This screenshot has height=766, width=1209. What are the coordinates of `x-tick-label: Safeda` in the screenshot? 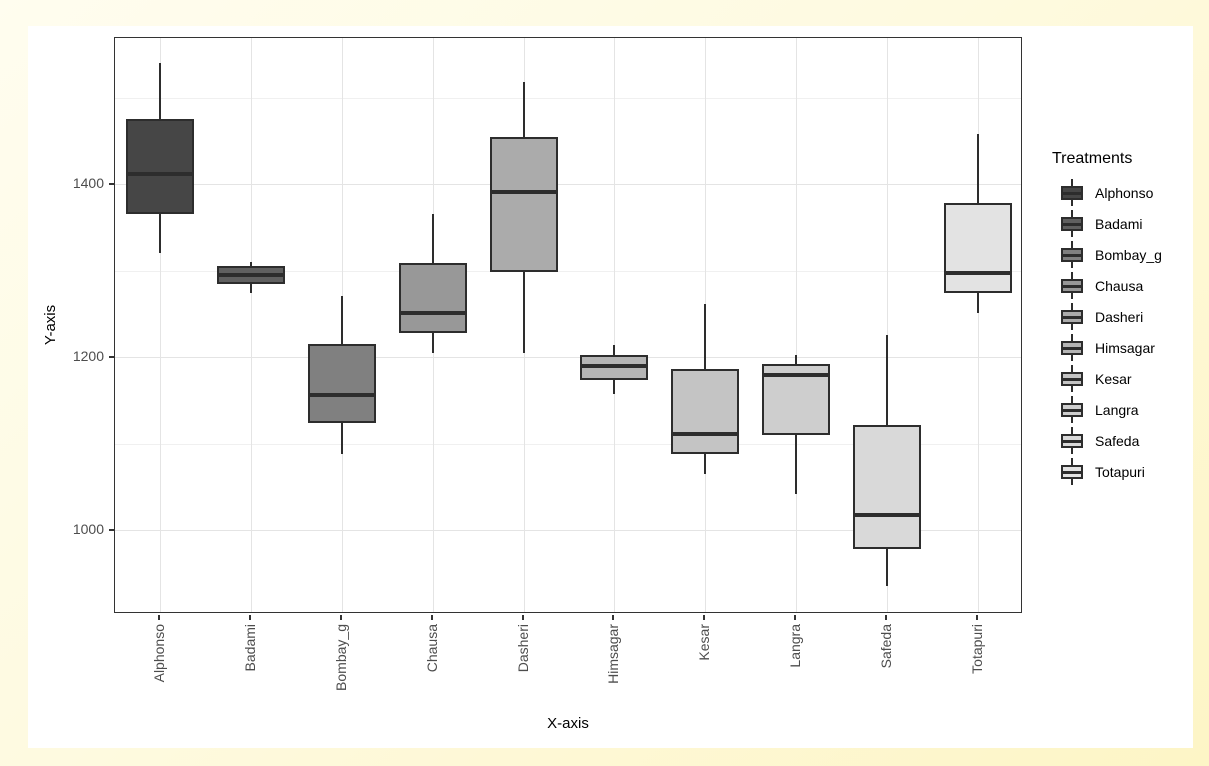 It's located at (885, 646).